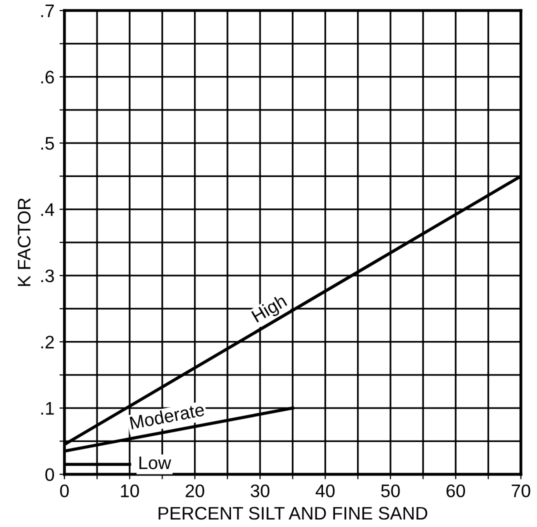 The height and width of the screenshot is (527, 537). What do you see at coordinates (47, 209) in the screenshot?
I see `y-tick-label: .4` at bounding box center [47, 209].